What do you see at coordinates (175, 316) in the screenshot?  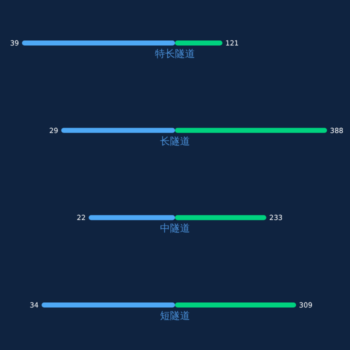 I see `y-tick-label: 短隧道` at bounding box center [175, 316].